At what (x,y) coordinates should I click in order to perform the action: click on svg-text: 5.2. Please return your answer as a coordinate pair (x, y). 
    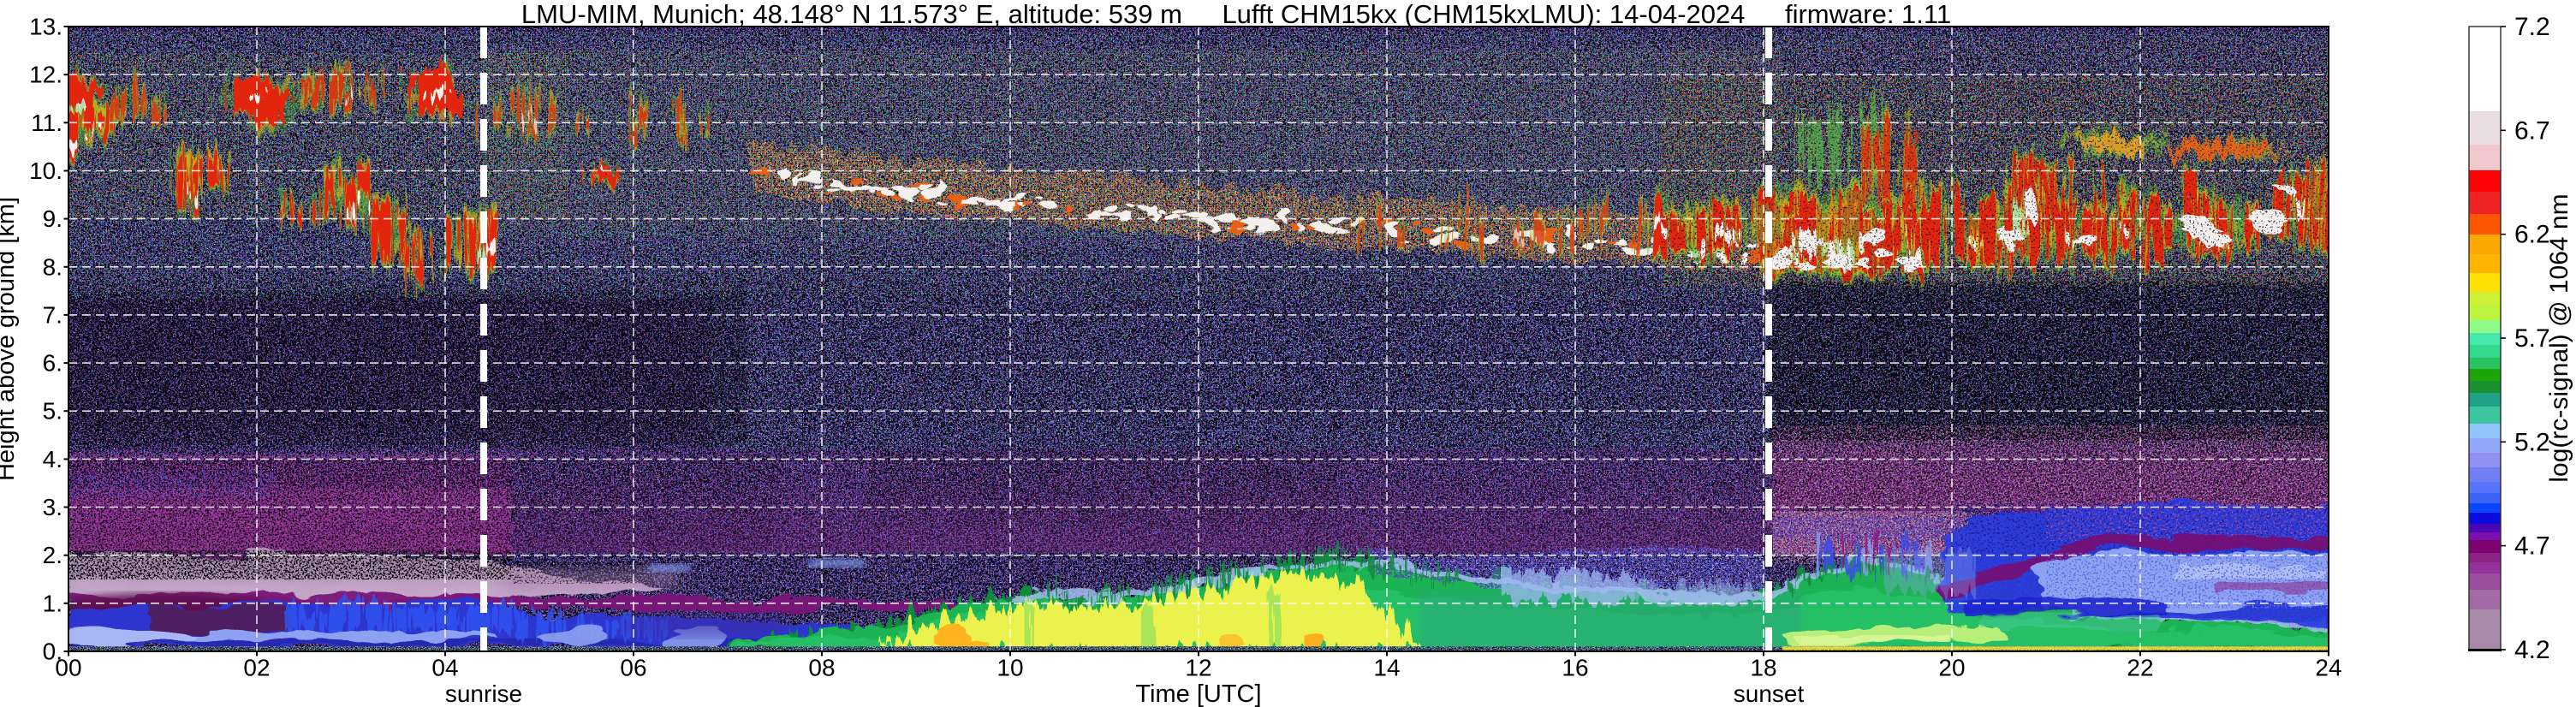
    Looking at the image, I should click on (2532, 442).